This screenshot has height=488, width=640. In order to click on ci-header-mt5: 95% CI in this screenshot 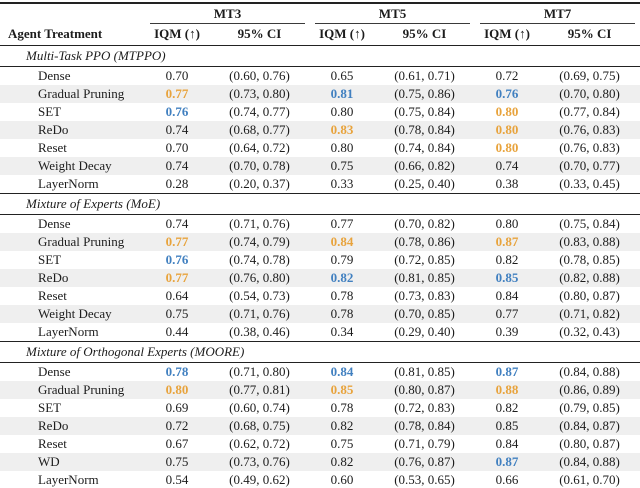, I will do `click(425, 35)`.